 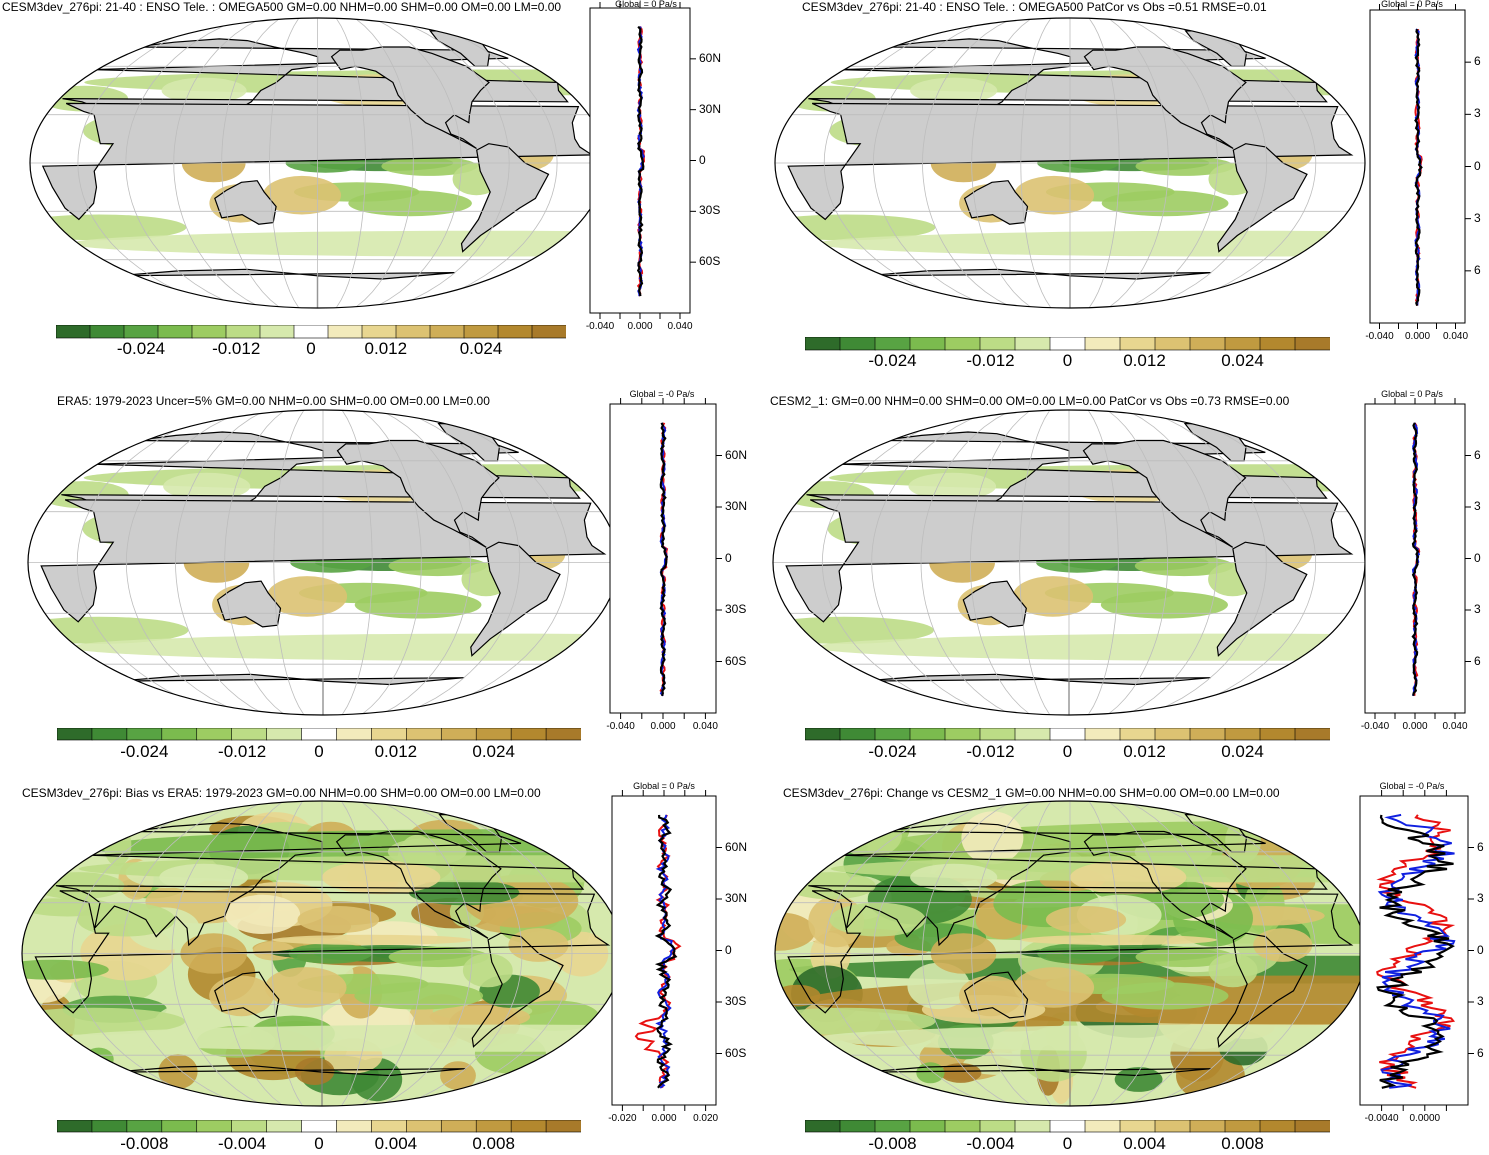 What do you see at coordinates (1067, 734) in the screenshot?
I see `panel-4-colorbar` at bounding box center [1067, 734].